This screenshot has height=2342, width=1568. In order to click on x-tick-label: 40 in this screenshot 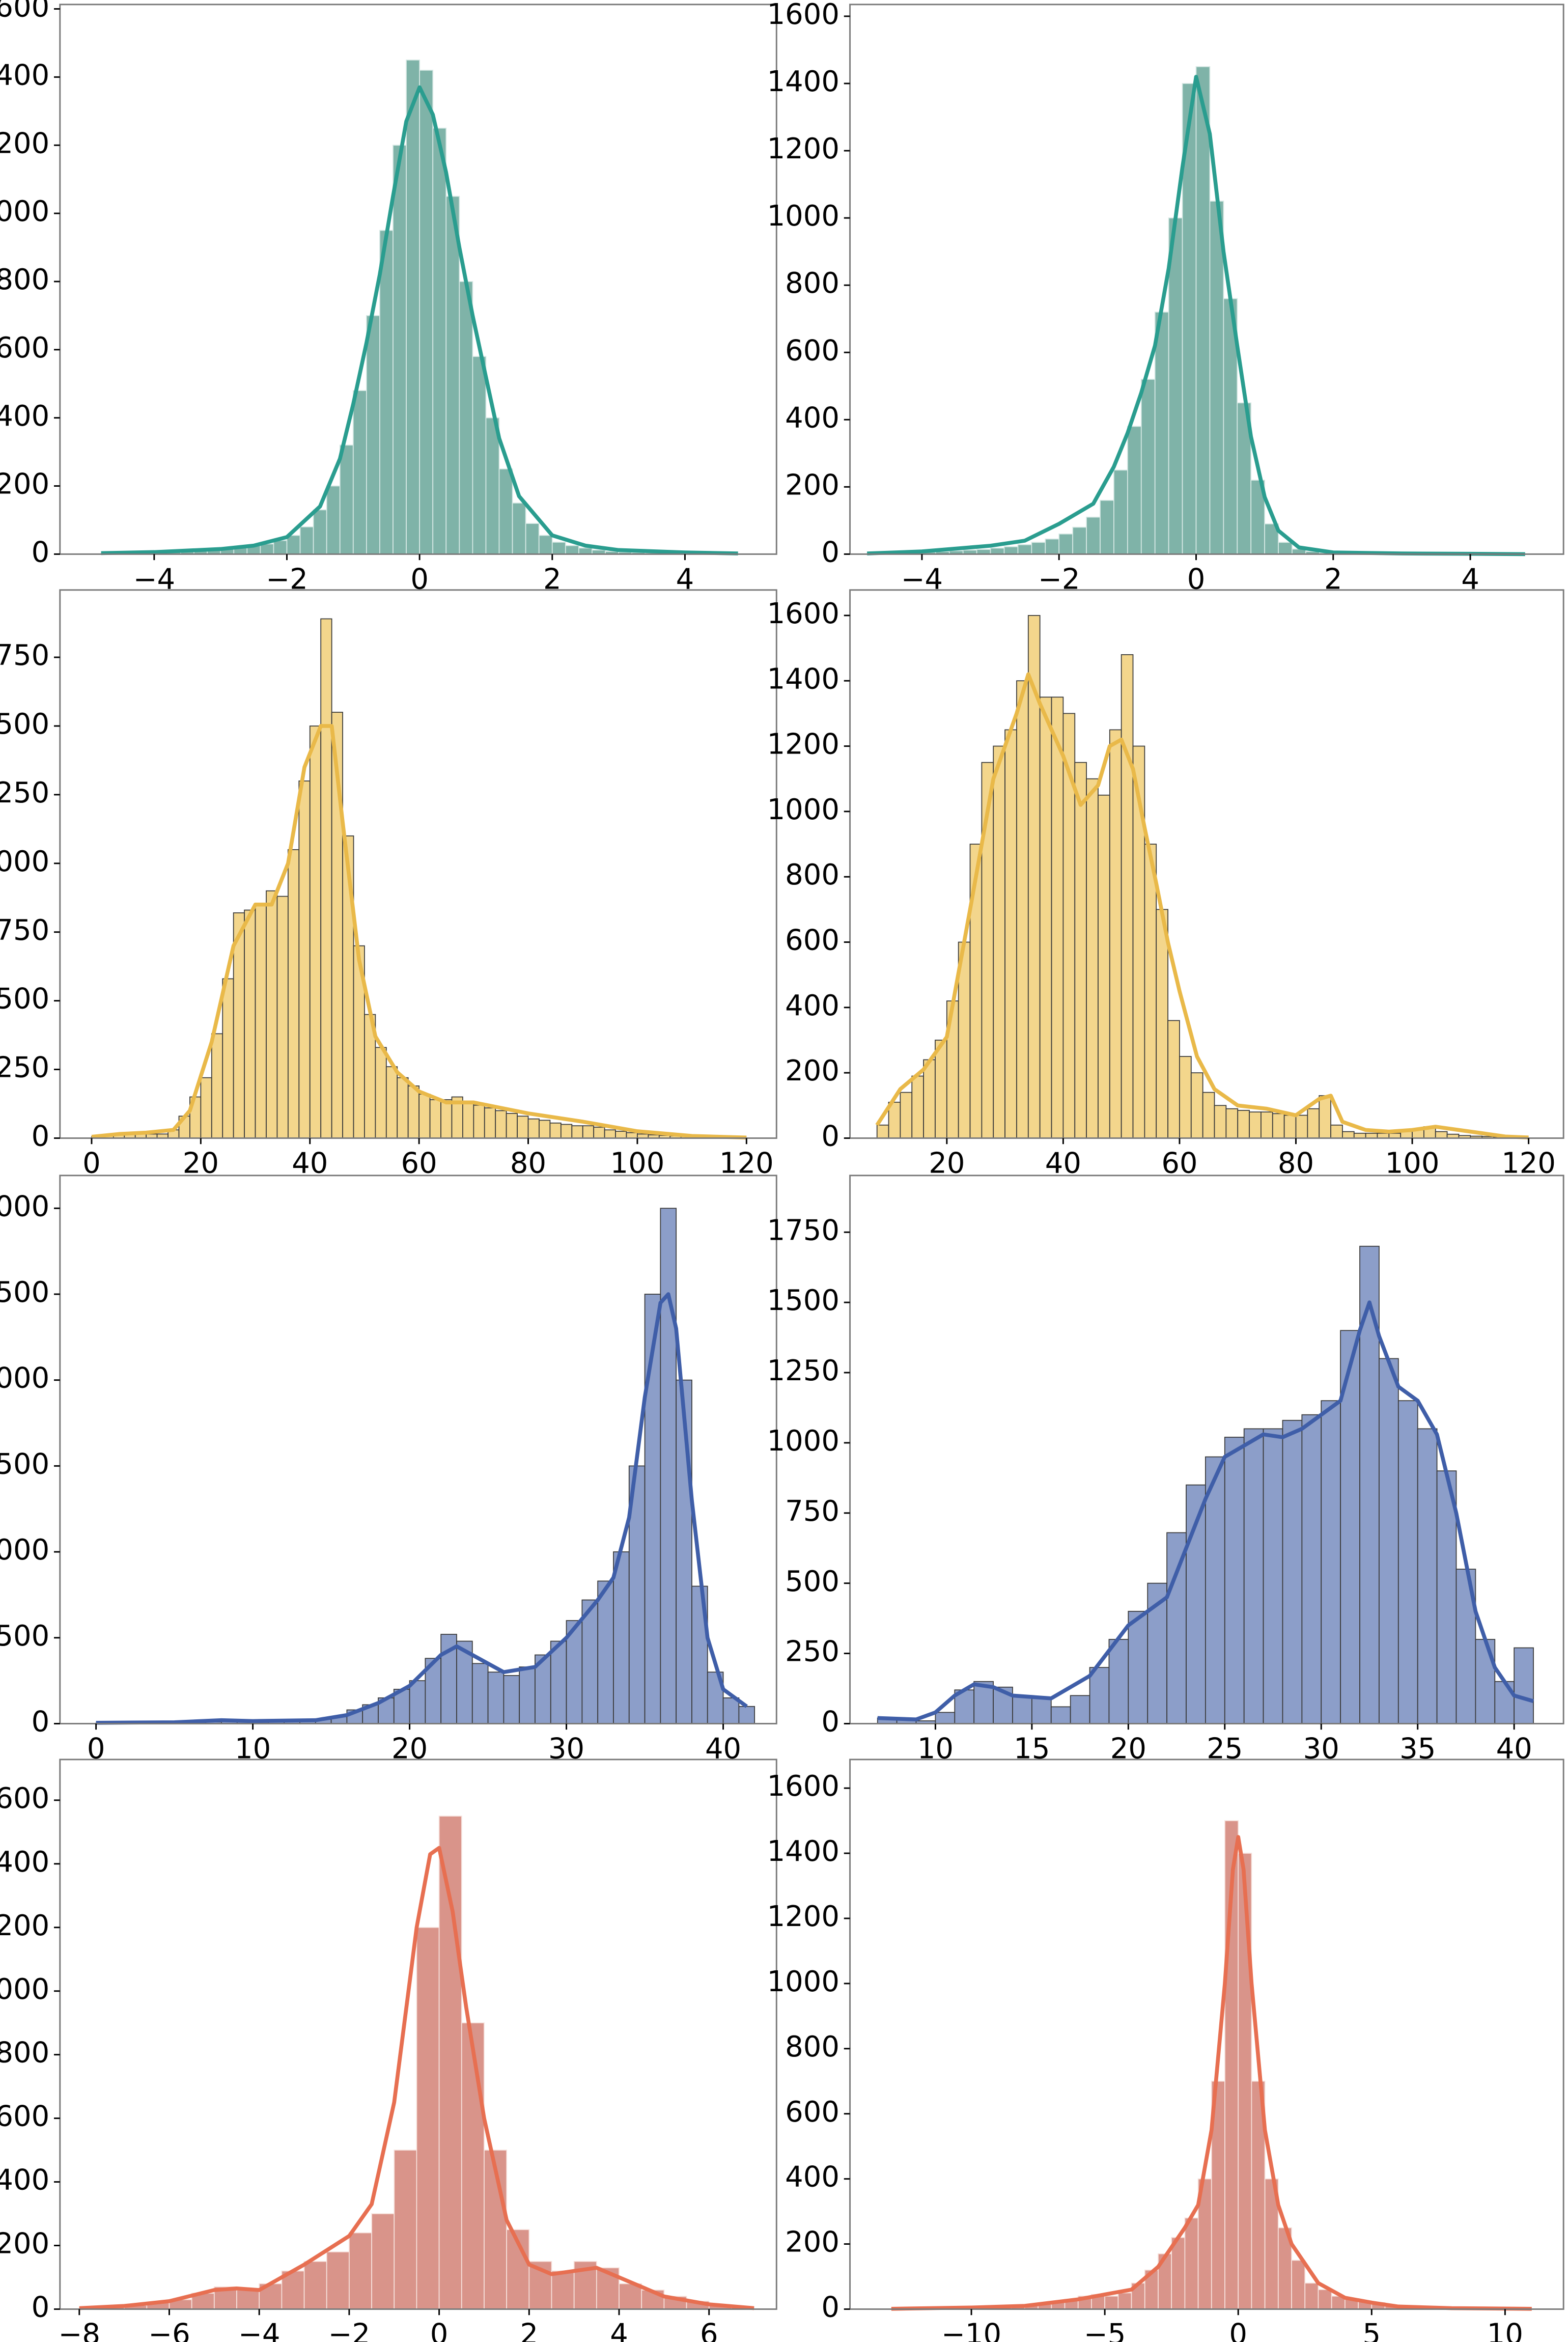, I will do `click(310, 1163)`.